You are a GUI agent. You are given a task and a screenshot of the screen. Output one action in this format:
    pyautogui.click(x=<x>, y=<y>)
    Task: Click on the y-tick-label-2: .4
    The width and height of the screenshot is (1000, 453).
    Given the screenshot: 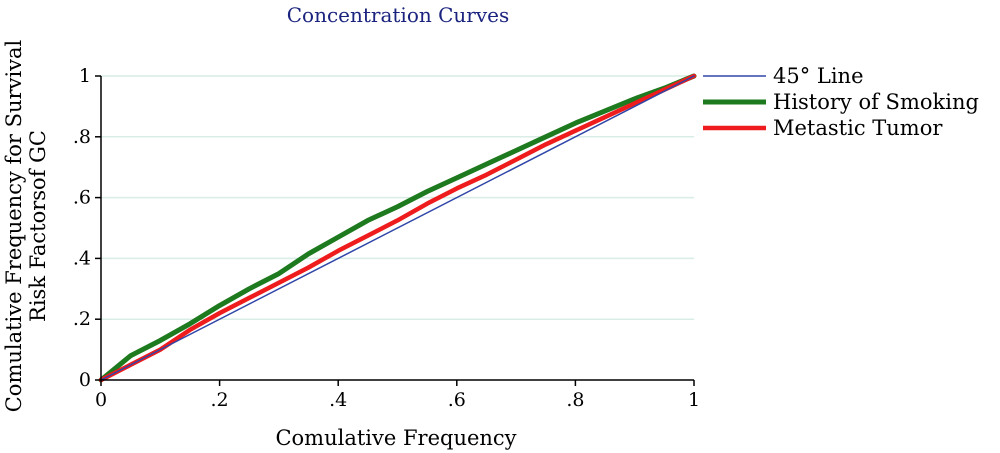 What is the action you would take?
    pyautogui.click(x=82, y=258)
    